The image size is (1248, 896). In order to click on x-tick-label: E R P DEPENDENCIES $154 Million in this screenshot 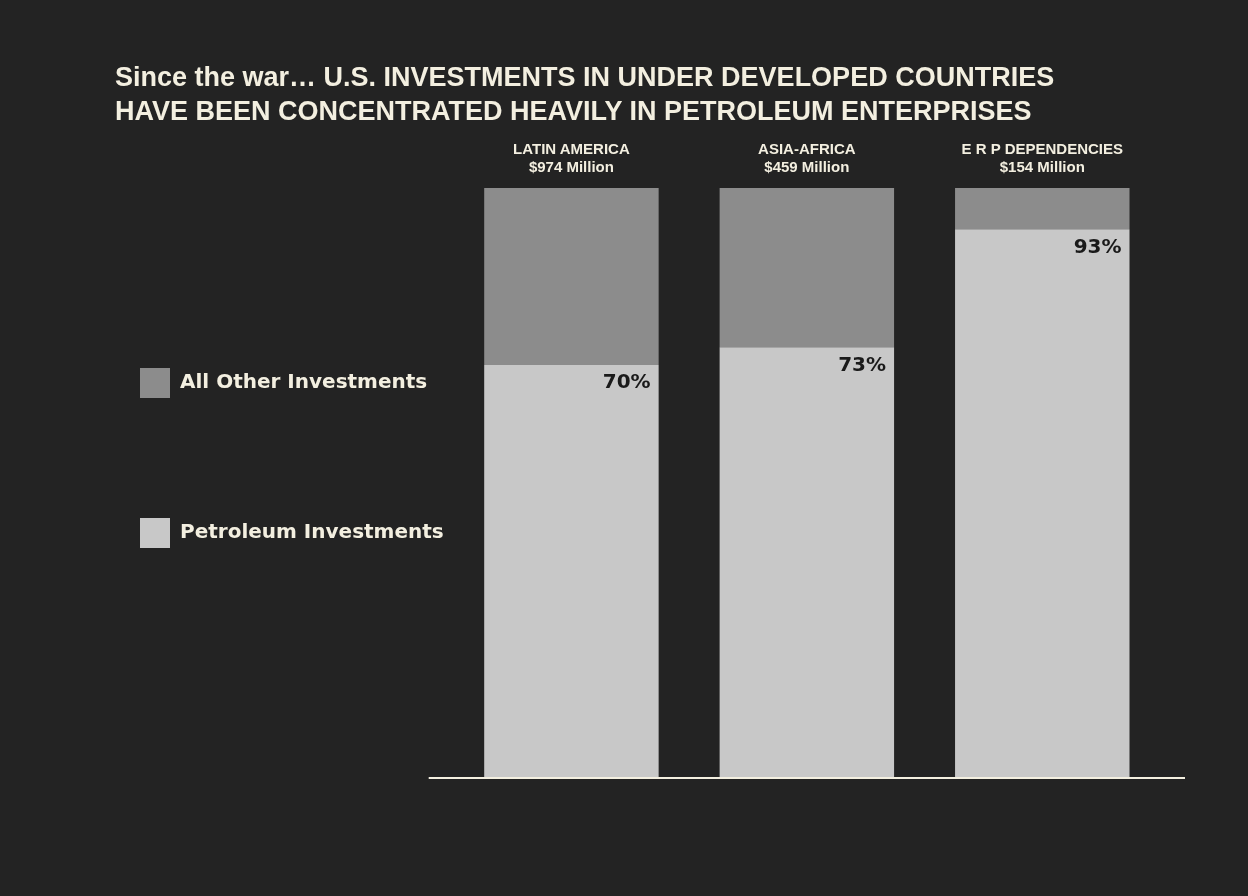, I will do `click(1042, 158)`.